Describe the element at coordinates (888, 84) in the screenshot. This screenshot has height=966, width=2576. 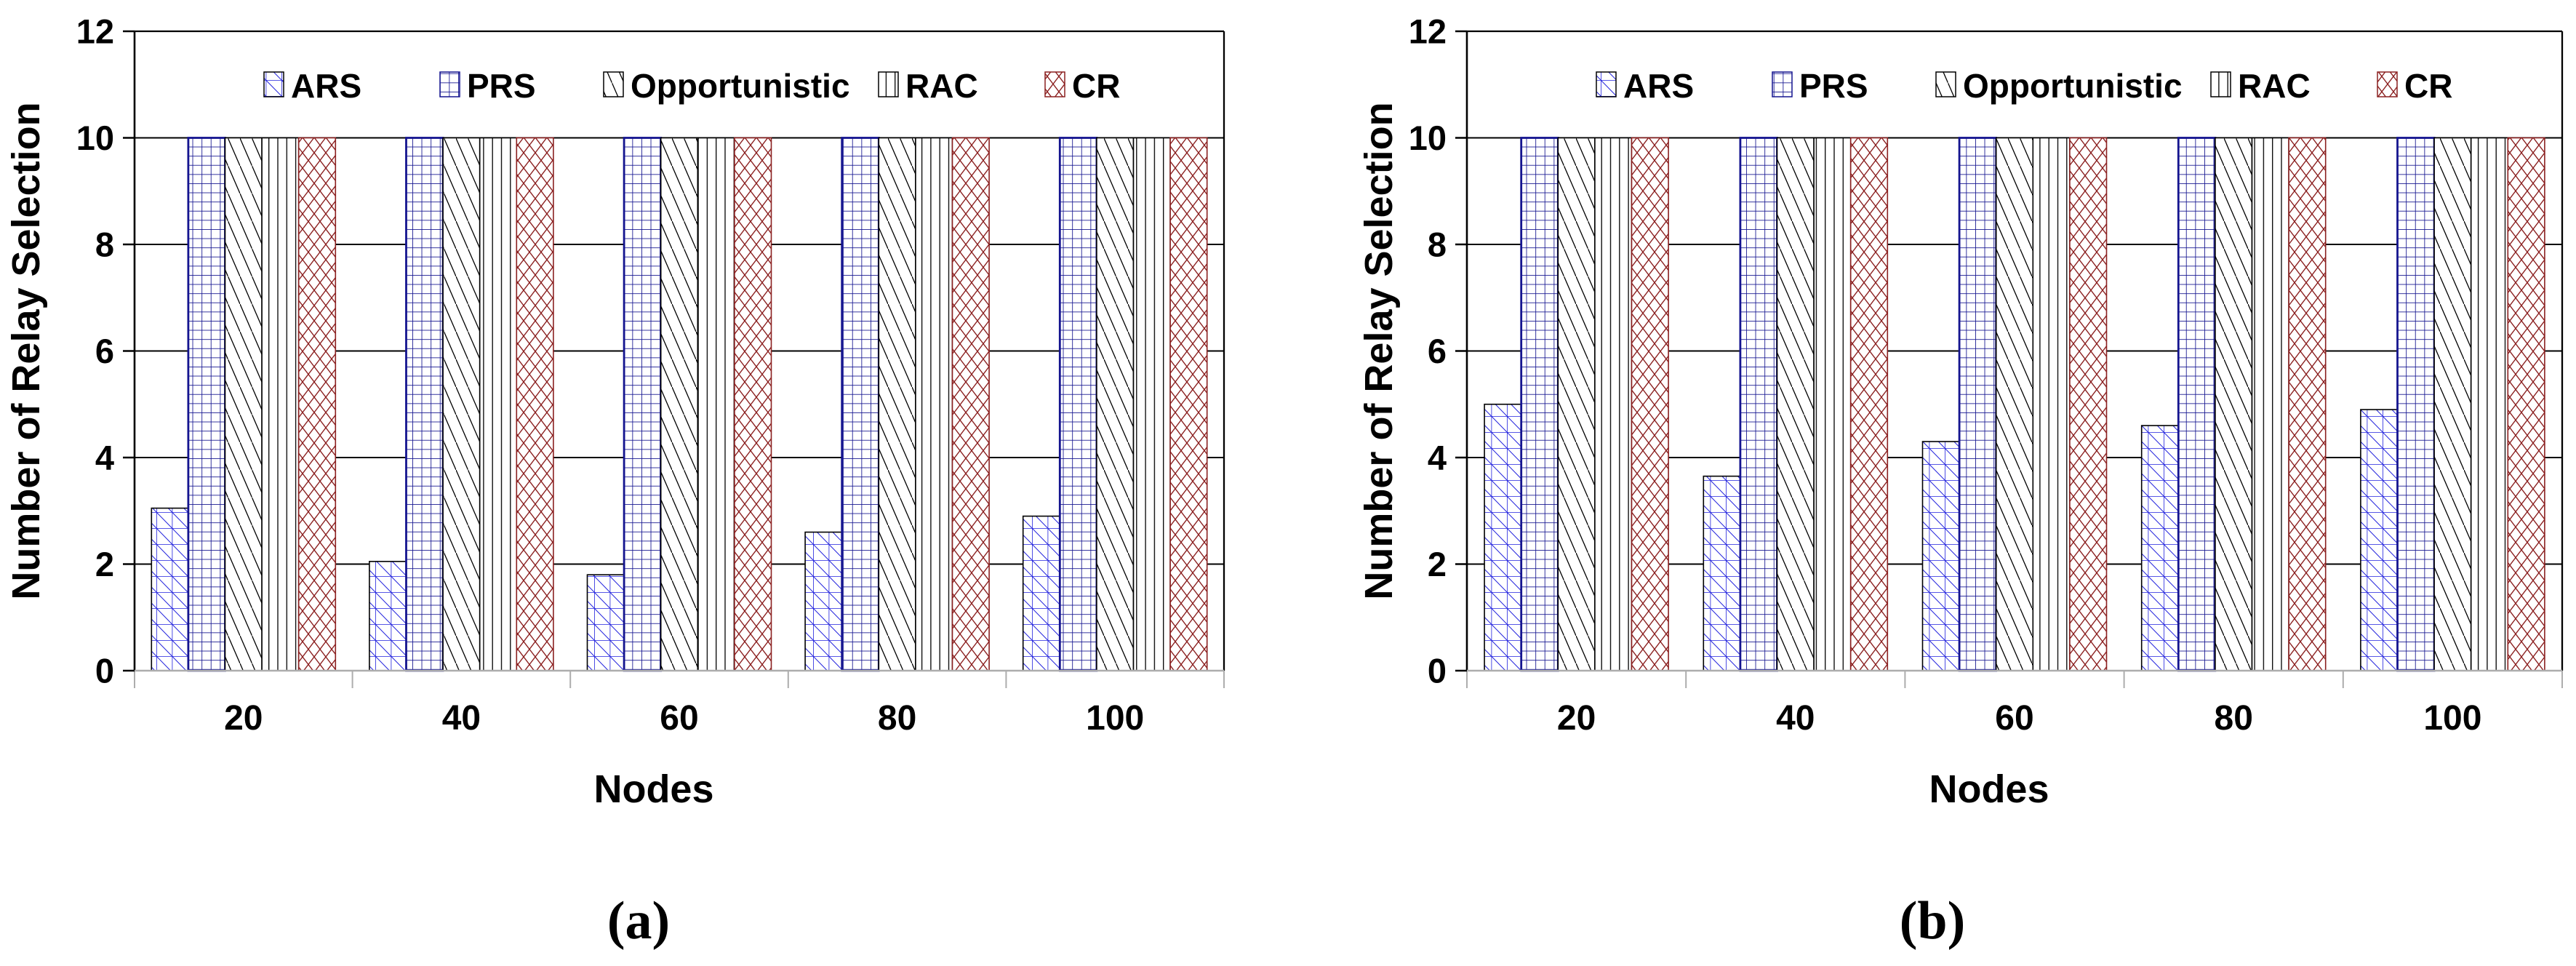
I see `legend-swatch-RAC` at that location.